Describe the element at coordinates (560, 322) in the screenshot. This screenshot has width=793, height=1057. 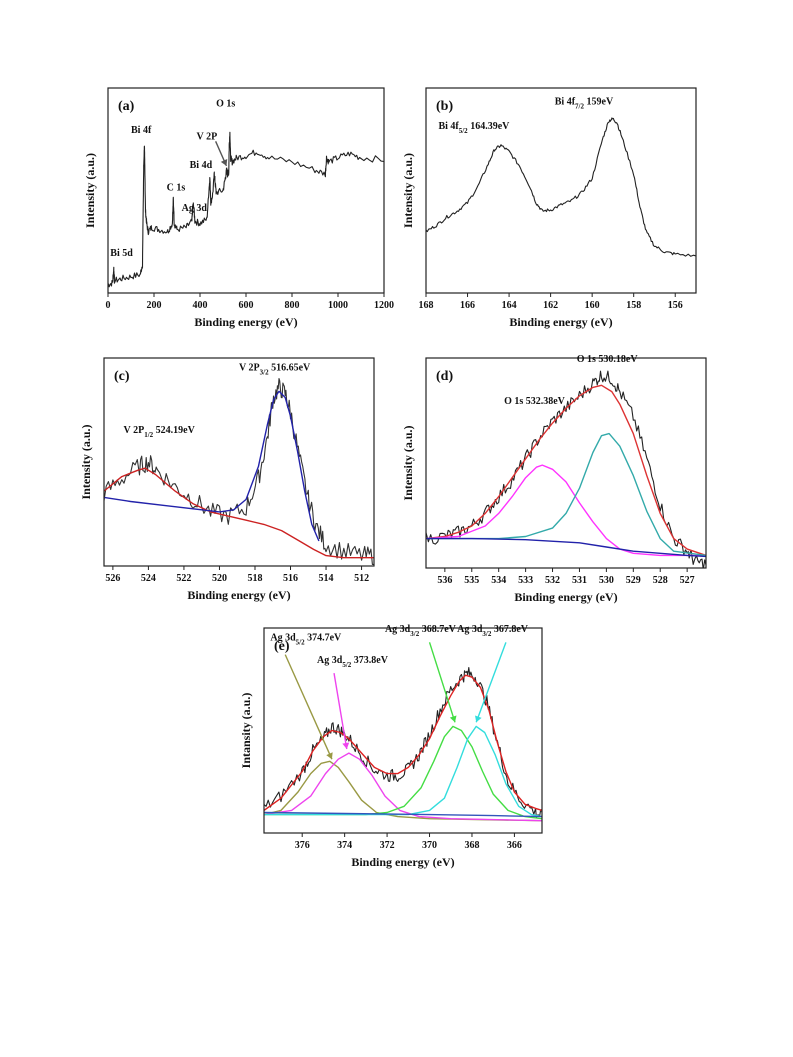
I see `x-axis-label-b: Binding energy (eV)` at that location.